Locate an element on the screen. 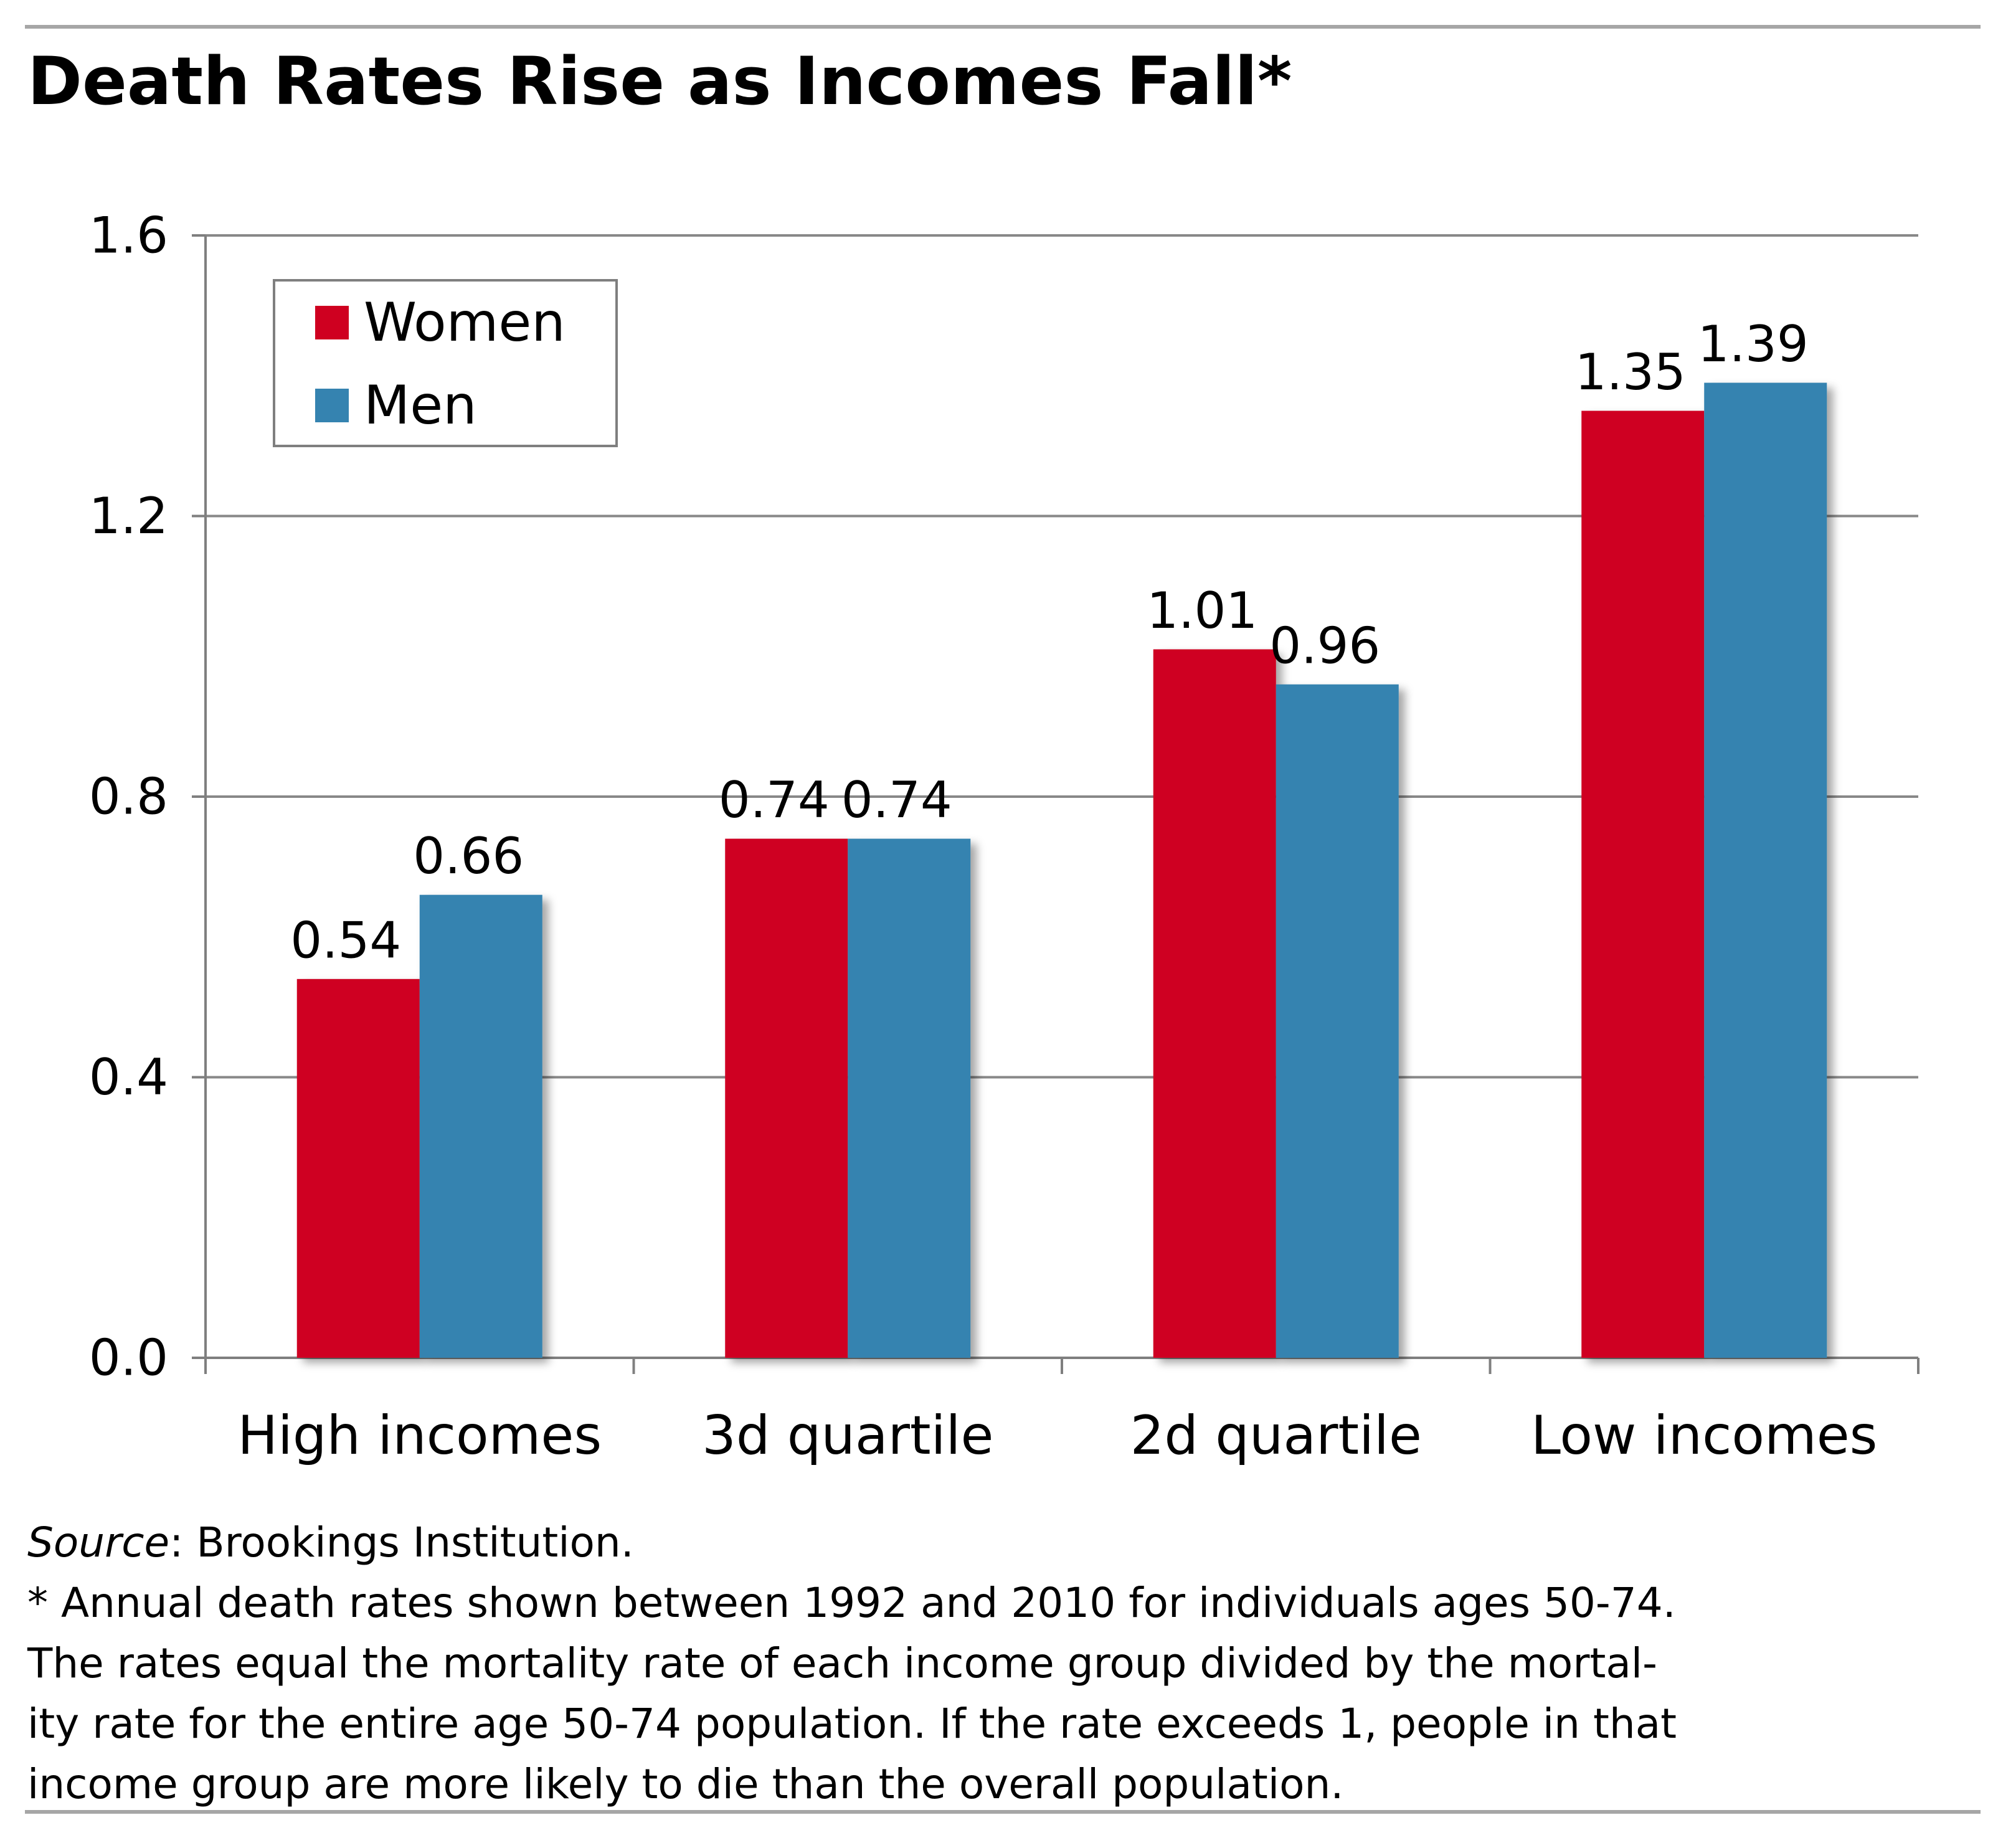 This screenshot has height=1848, width=1993. legend-swatch-women is located at coordinates (332, 322).